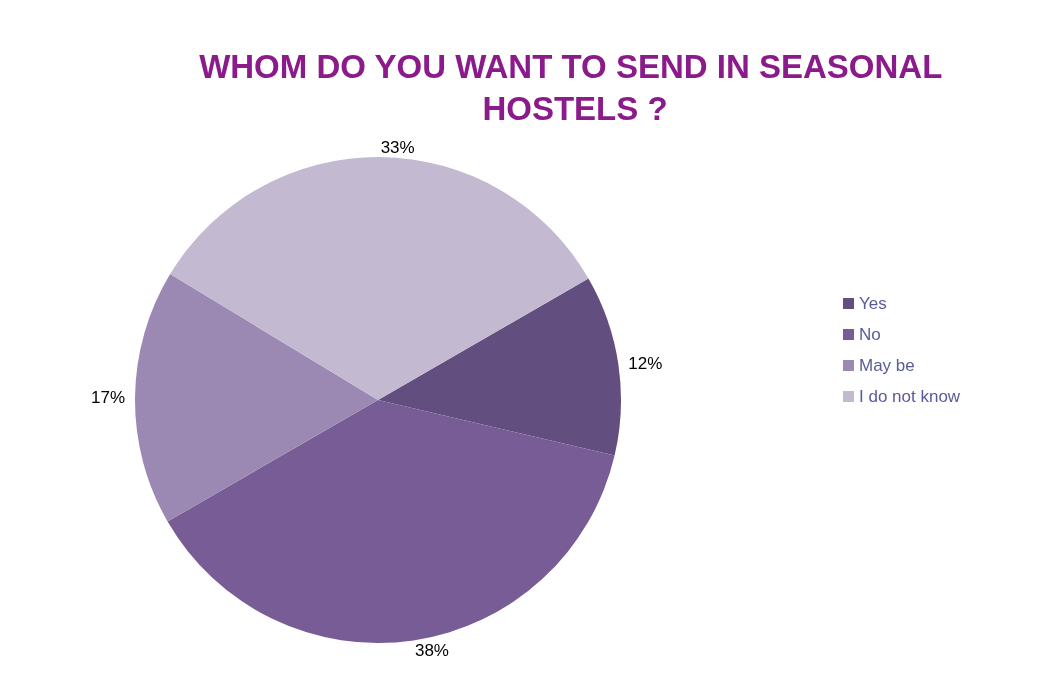 This screenshot has height=697, width=1063. What do you see at coordinates (910, 396) in the screenshot?
I see `legend-label: I do not know` at bounding box center [910, 396].